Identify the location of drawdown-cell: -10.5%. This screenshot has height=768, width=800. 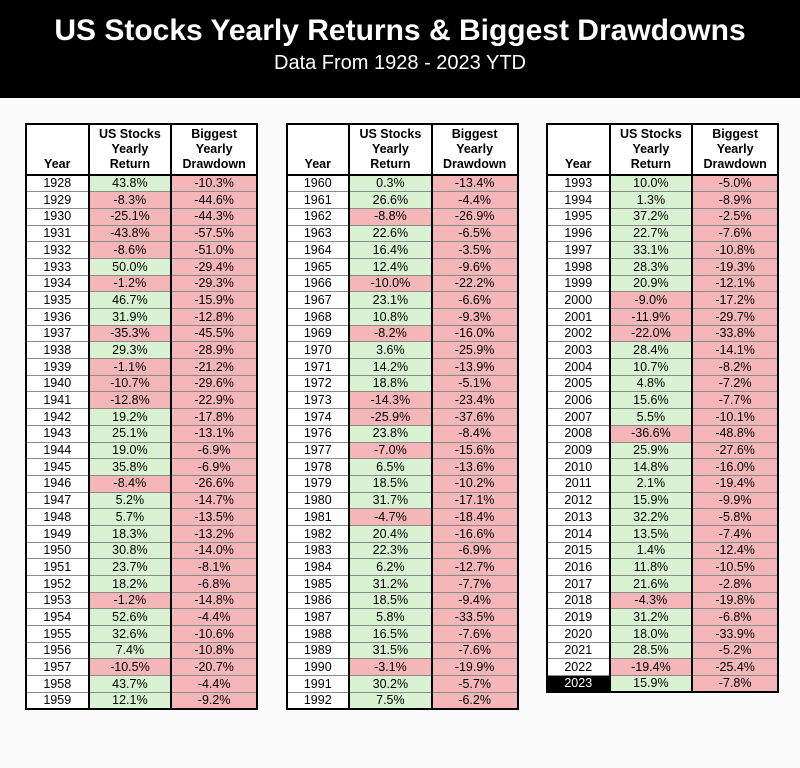
(734, 567).